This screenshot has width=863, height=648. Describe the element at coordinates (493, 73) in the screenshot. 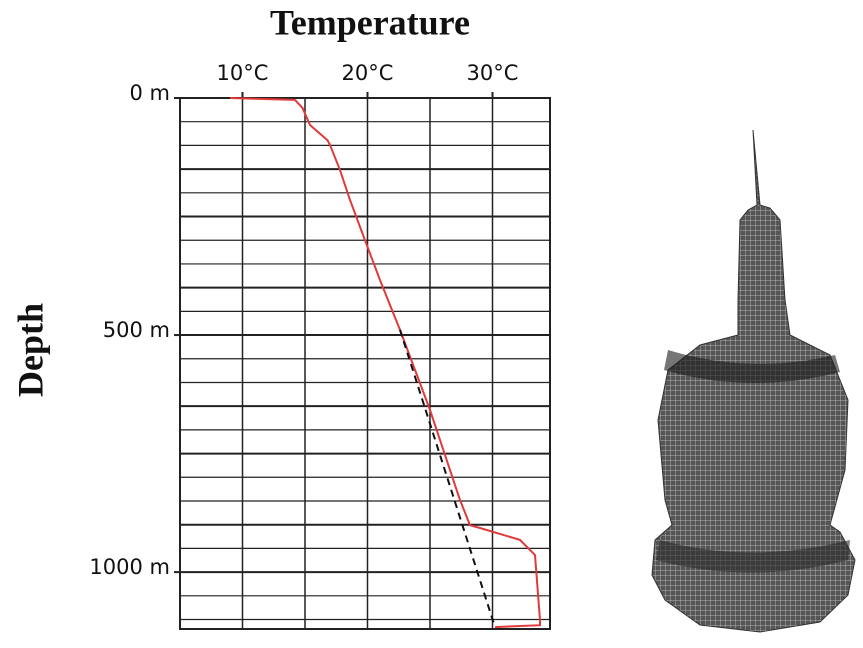

I see `x-tick-label: 30°C` at that location.